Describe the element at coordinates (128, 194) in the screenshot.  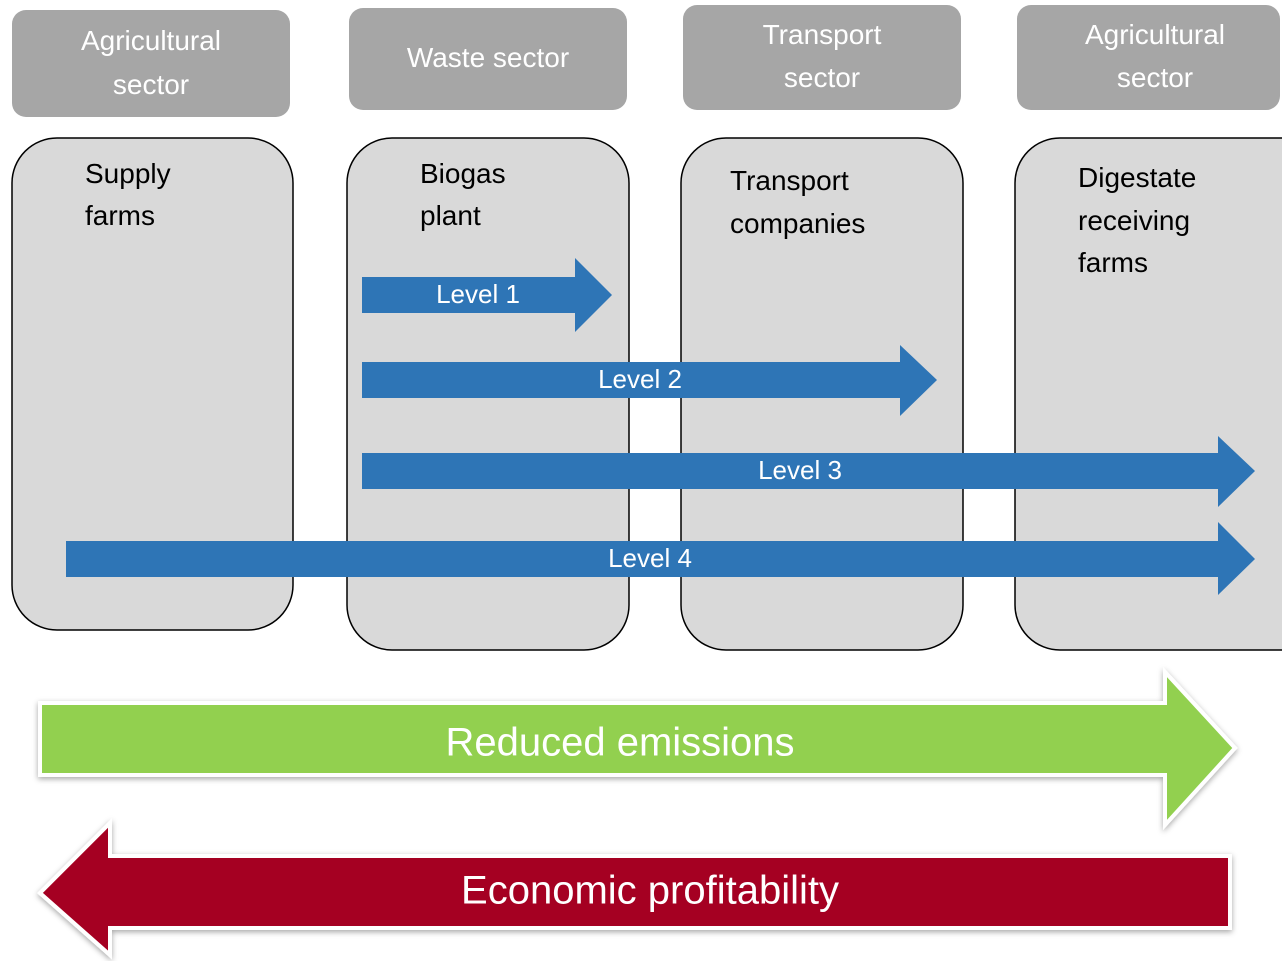
I see `column-label: Supply farms` at that location.